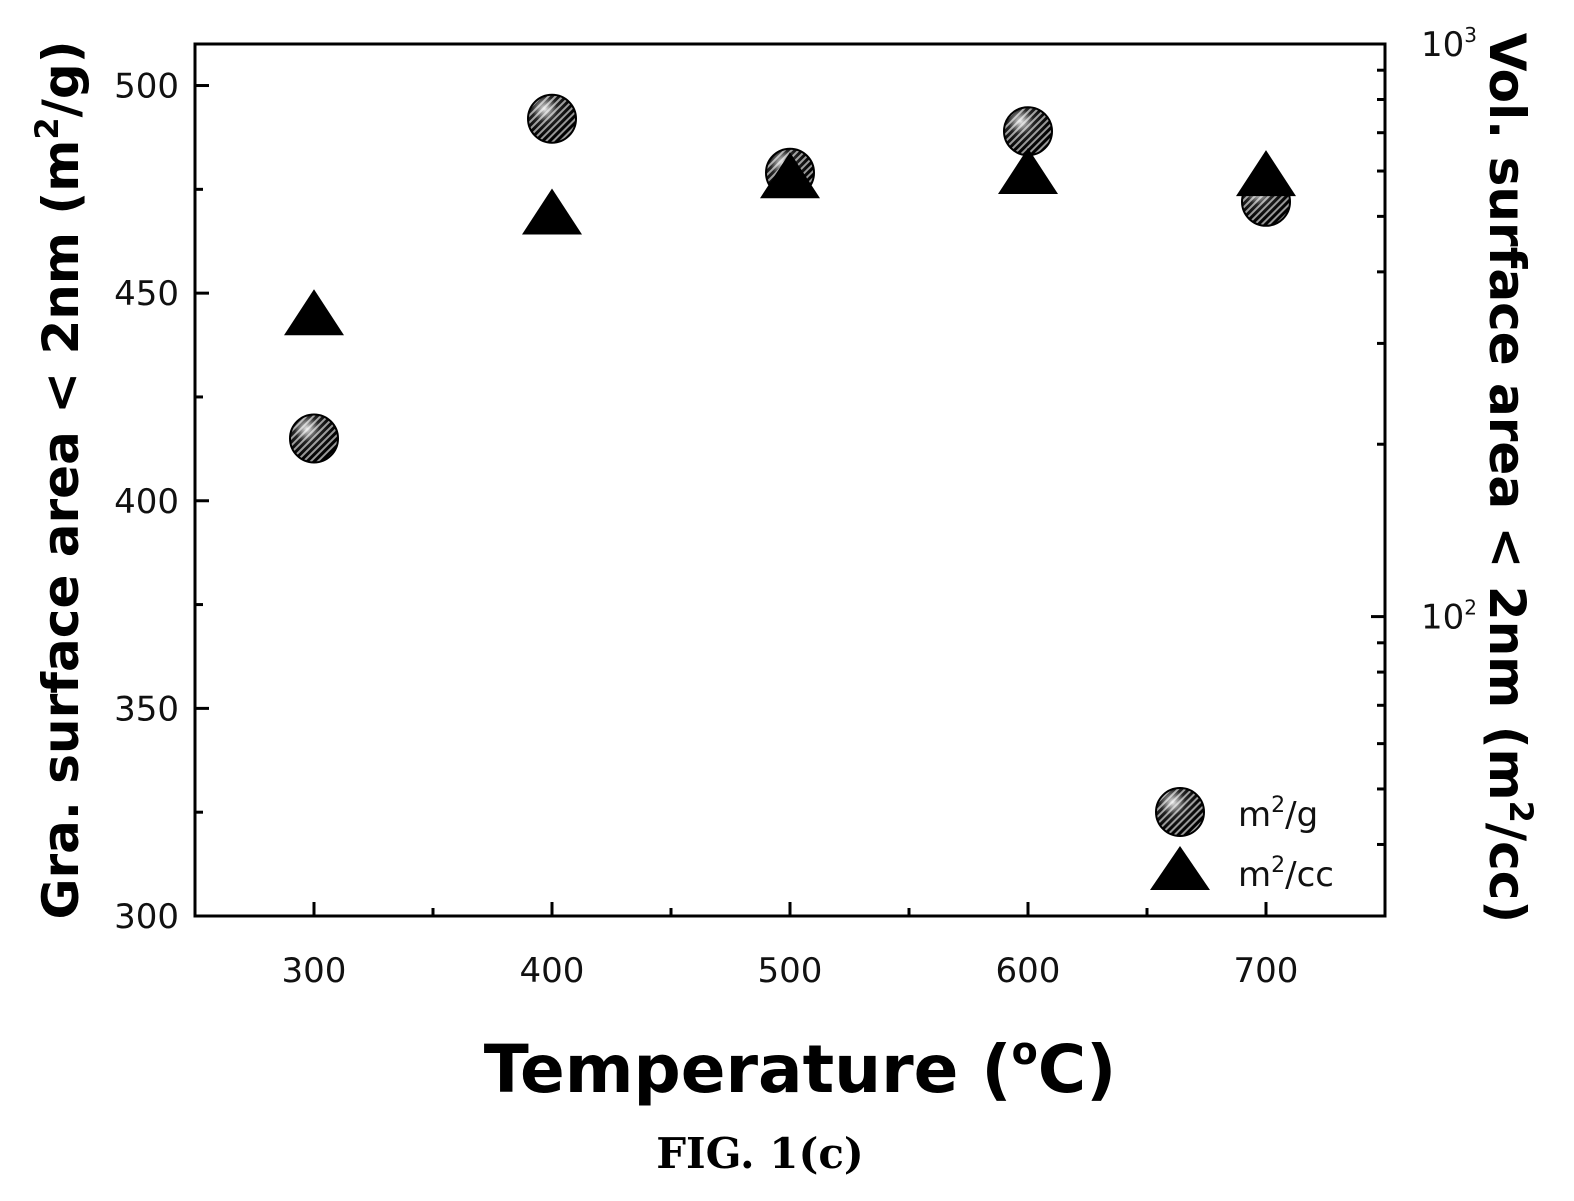 The height and width of the screenshot is (1201, 1574). Describe the element at coordinates (1449, 44) in the screenshot. I see `right-y-tick-label: 10³` at that location.